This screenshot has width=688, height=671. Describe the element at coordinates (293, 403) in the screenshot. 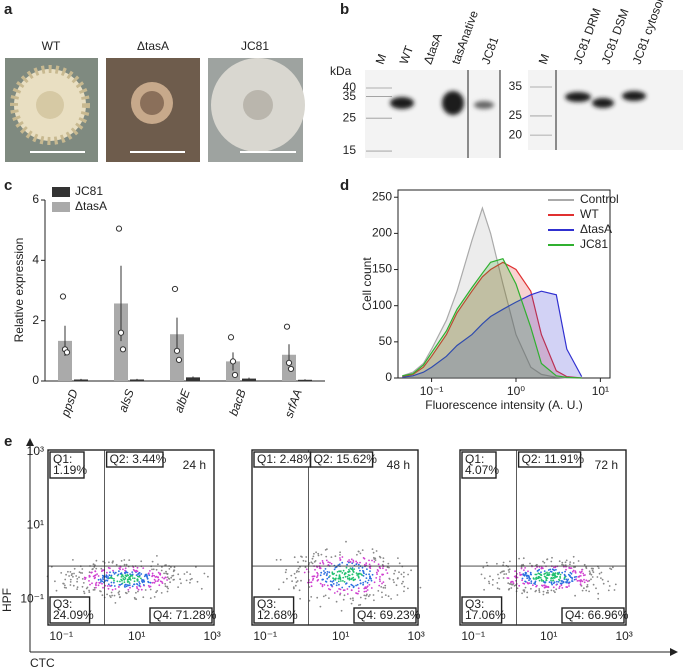

I see `x-tick-label: srfAA` at that location.